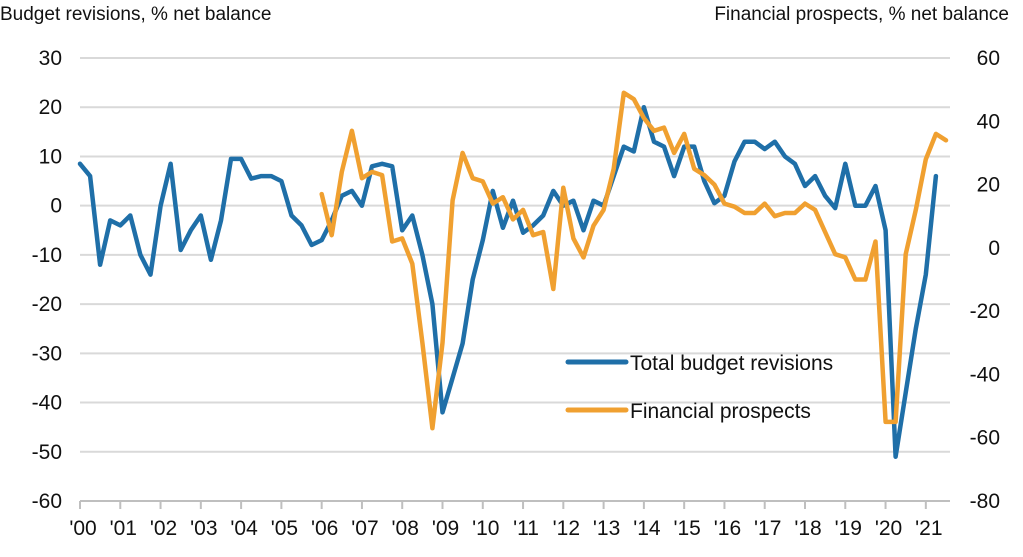 Image resolution: width=1023 pixels, height=557 pixels. Describe the element at coordinates (47, 280) in the screenshot. I see `left-axis-ticks: 30 20 10 0 -10 -20 -30 -40 -50 -60` at that location.